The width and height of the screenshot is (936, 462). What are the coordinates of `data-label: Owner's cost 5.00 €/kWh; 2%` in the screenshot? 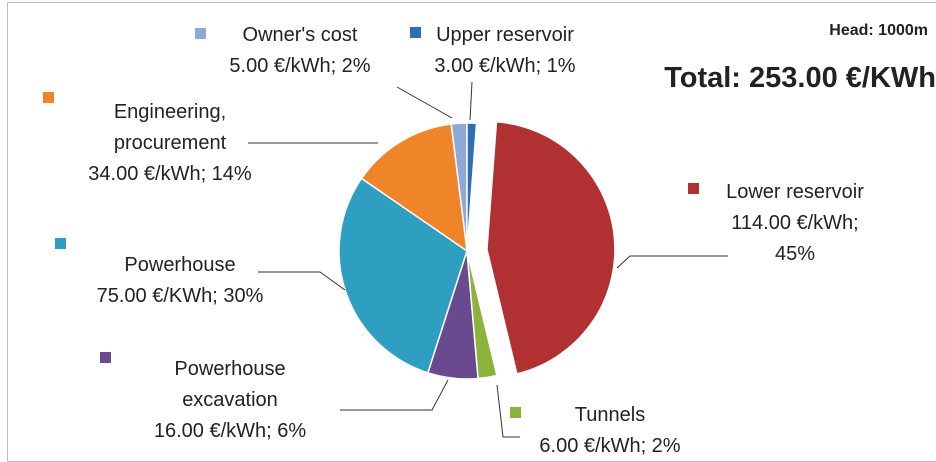 It's located at (300, 51).